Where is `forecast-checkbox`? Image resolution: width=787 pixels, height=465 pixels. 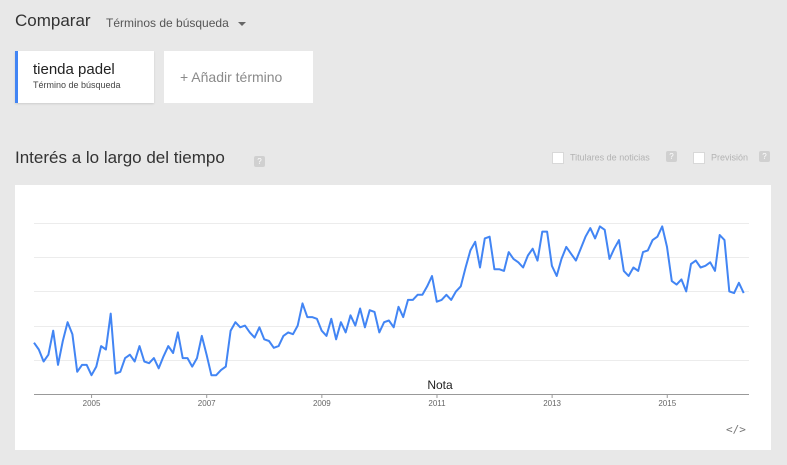 forecast-checkbox is located at coordinates (699, 158).